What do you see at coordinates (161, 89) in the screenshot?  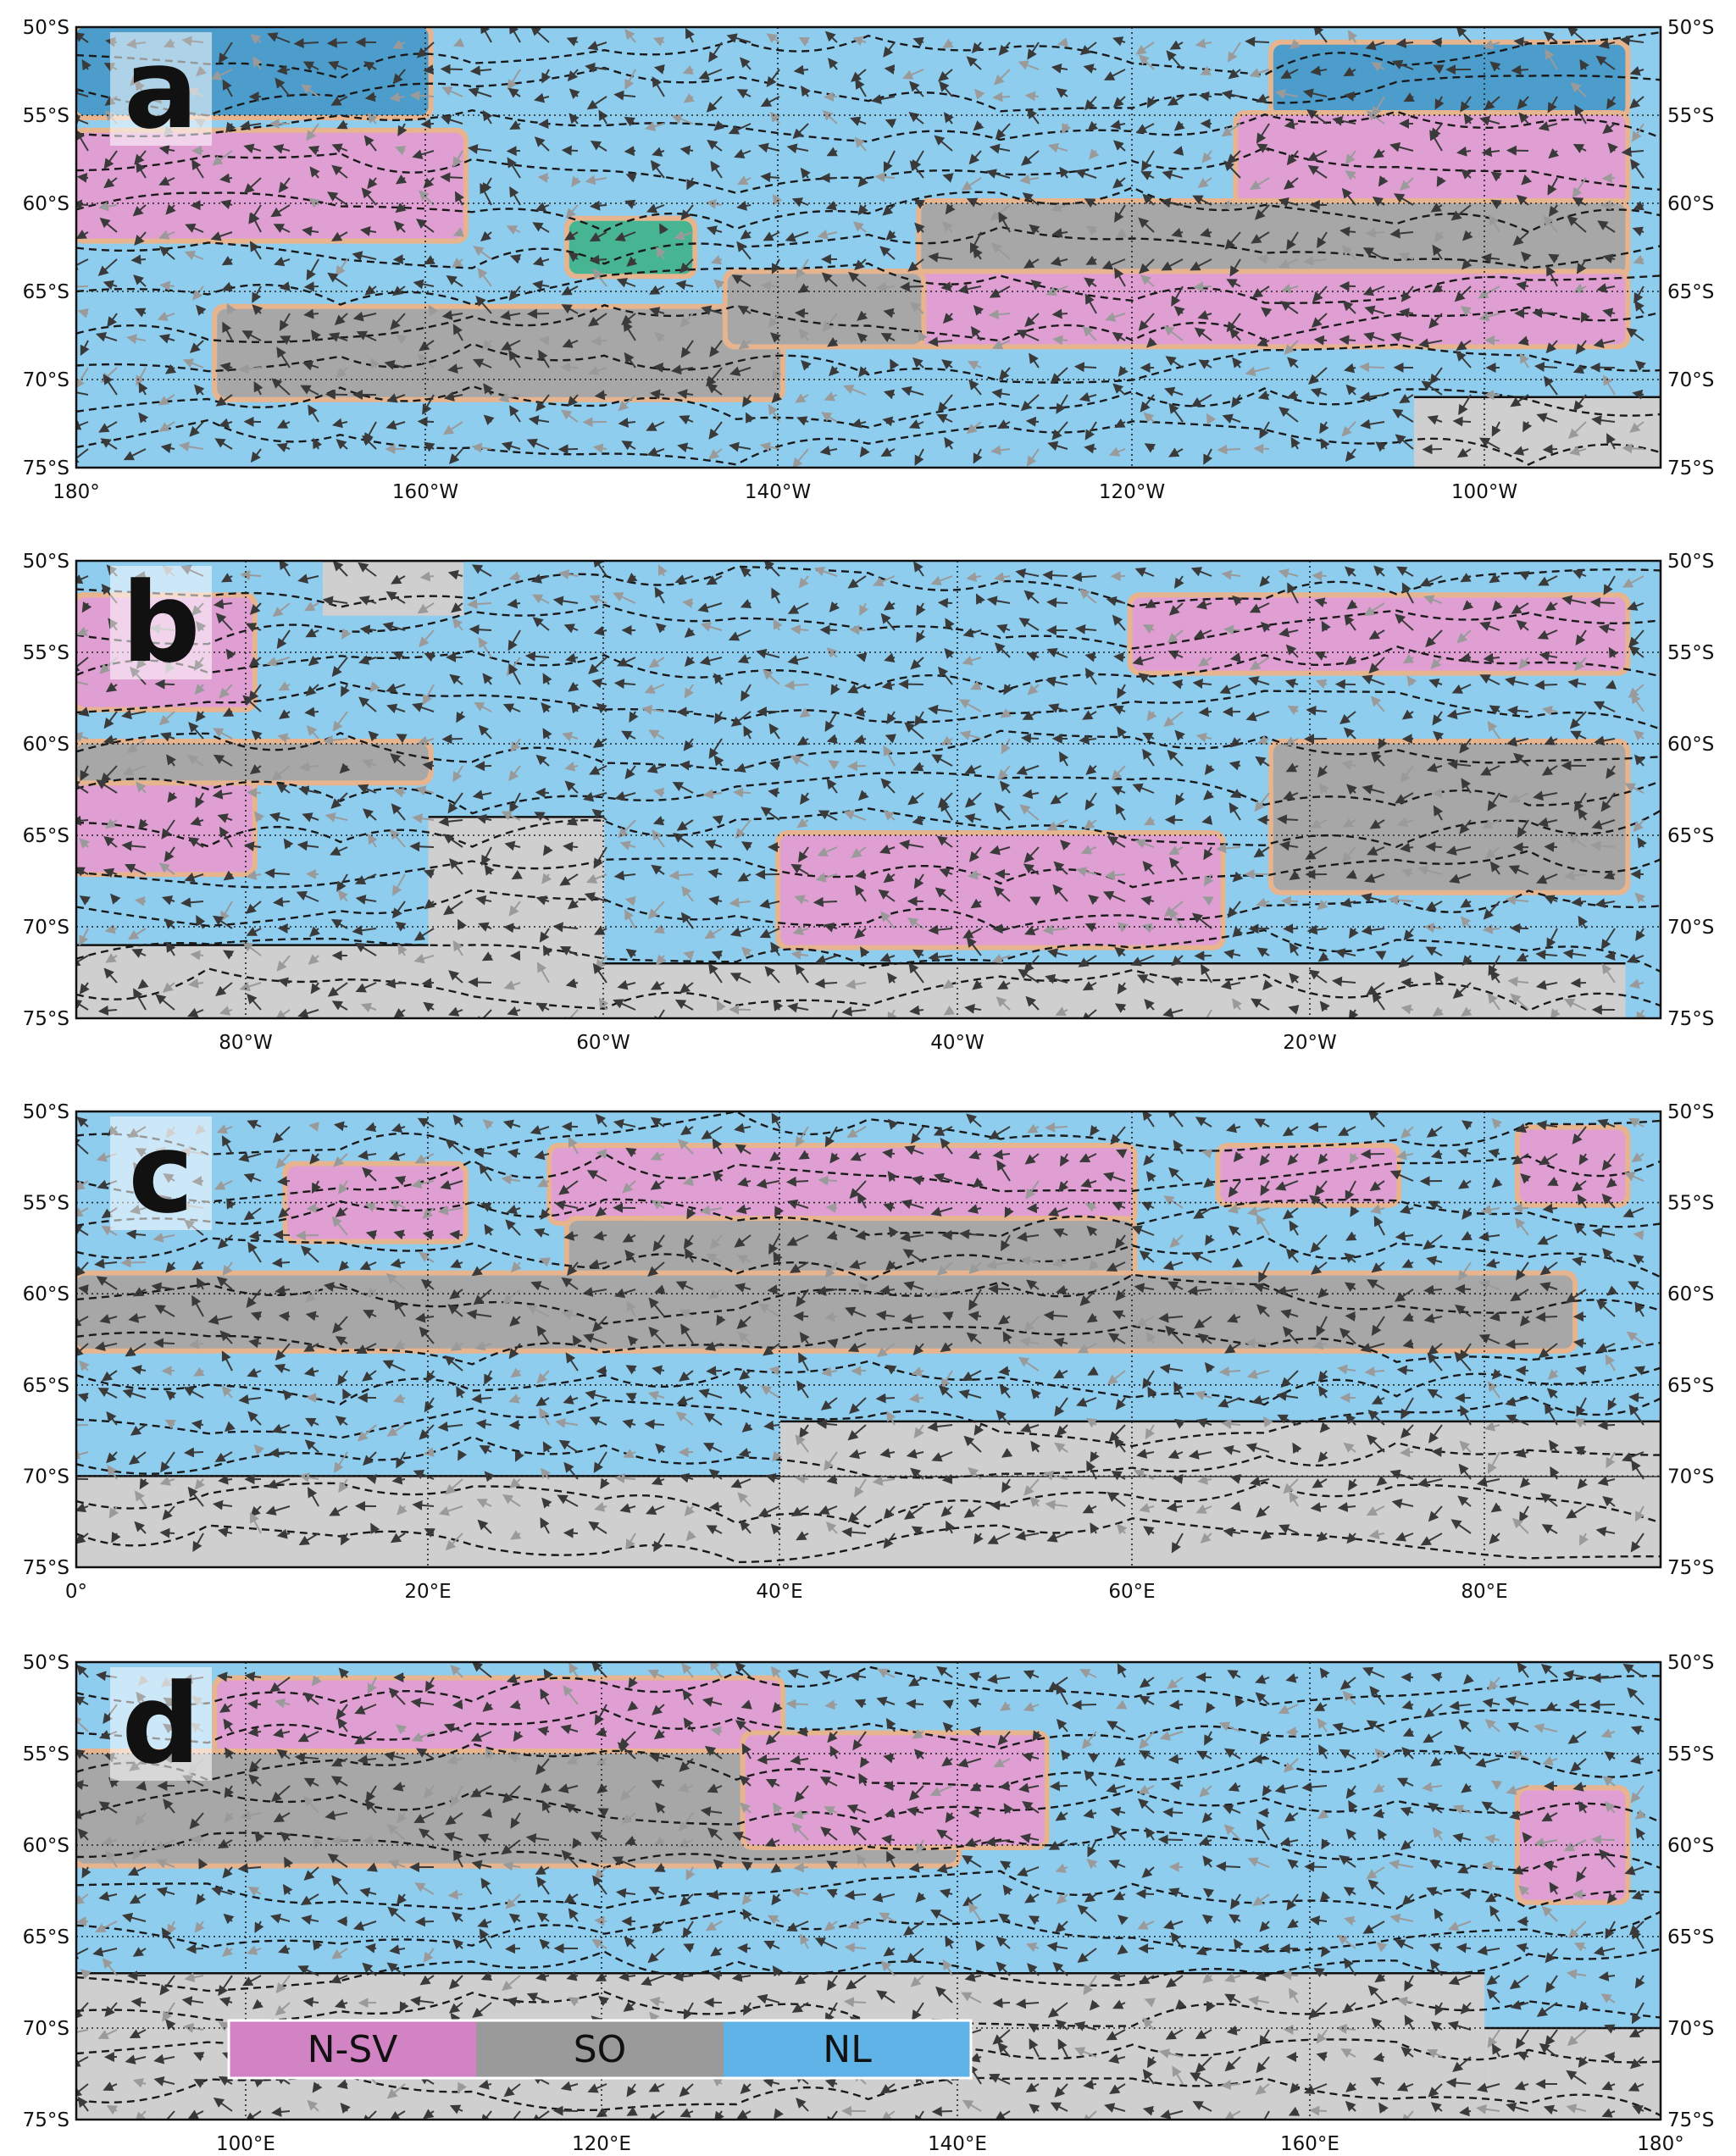 I see `panel-label: a` at bounding box center [161, 89].